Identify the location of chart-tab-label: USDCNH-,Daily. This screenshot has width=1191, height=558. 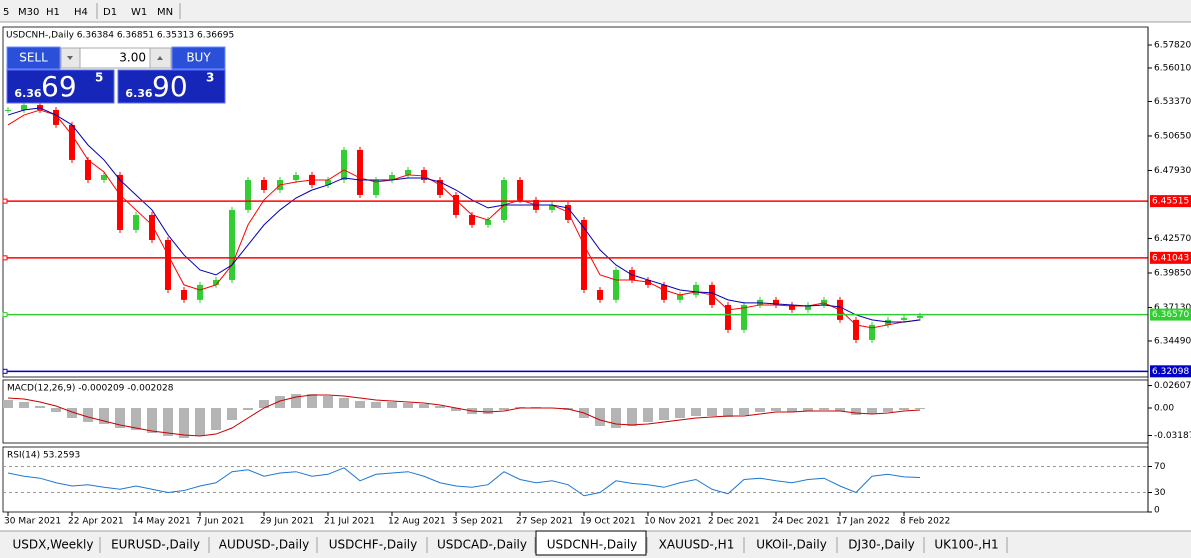
(592, 545).